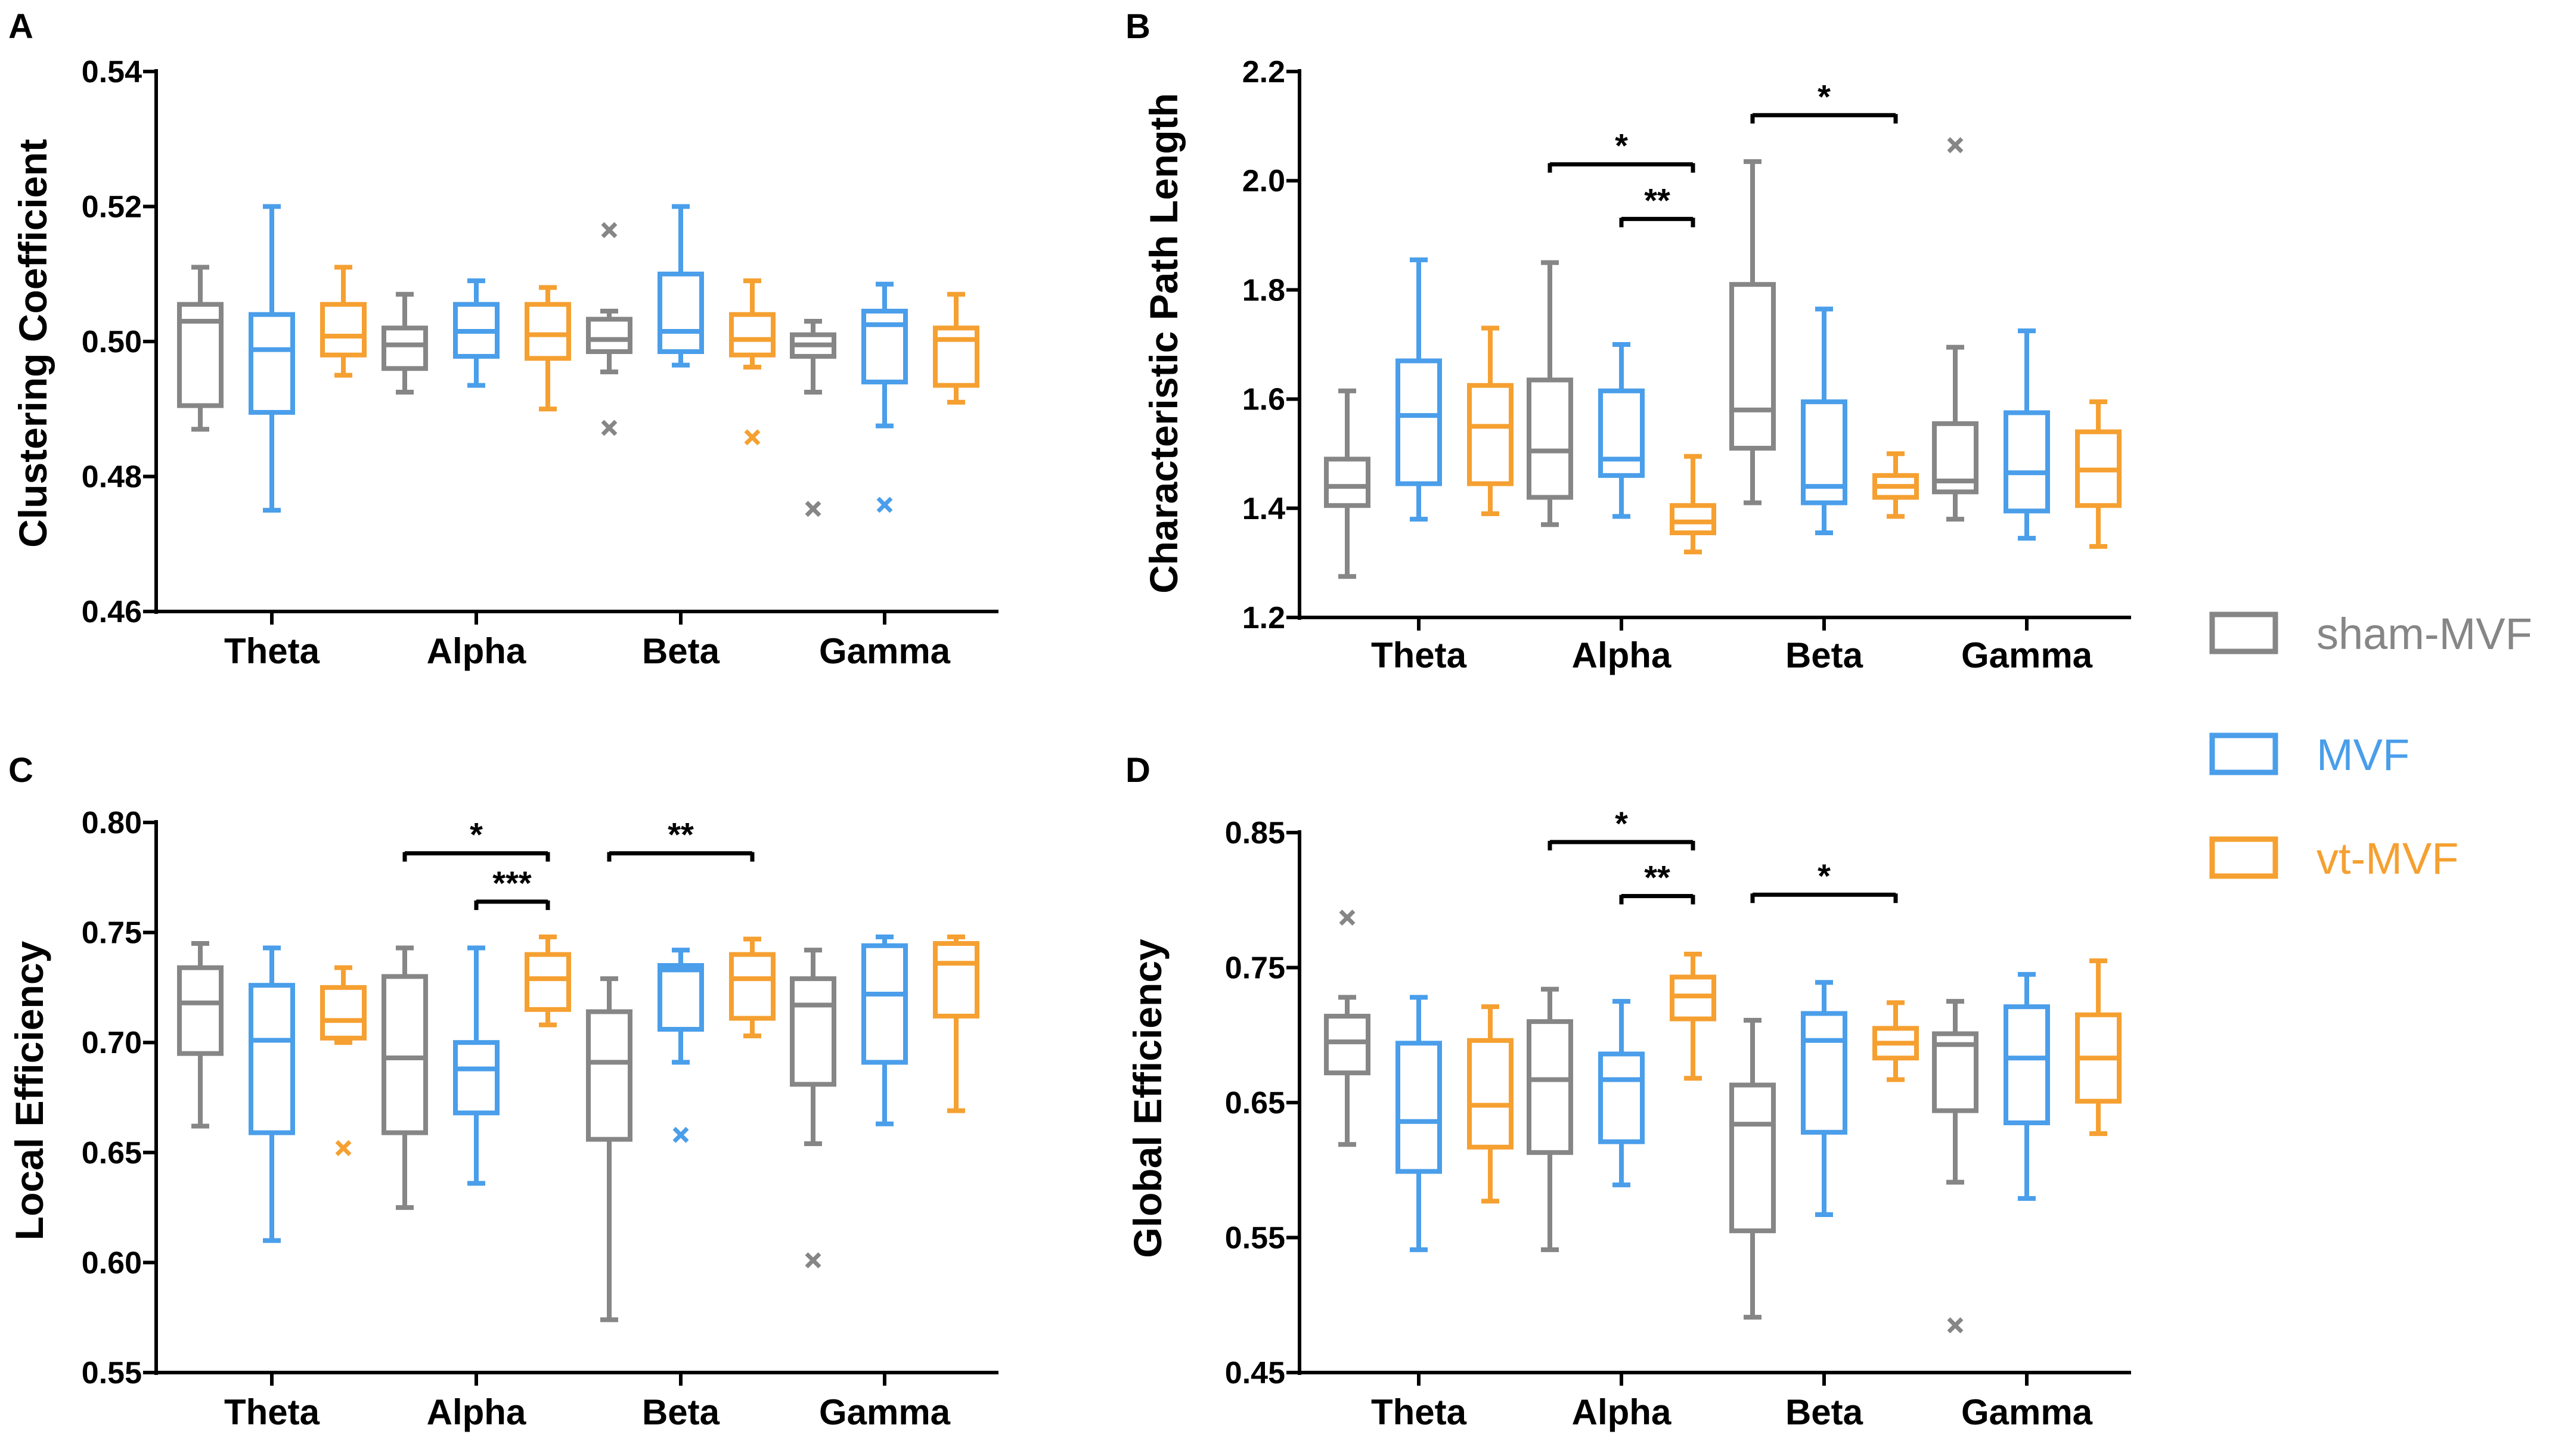  Describe the element at coordinates (2424, 634) in the screenshot. I see `legend-label: sham-MVF` at that location.